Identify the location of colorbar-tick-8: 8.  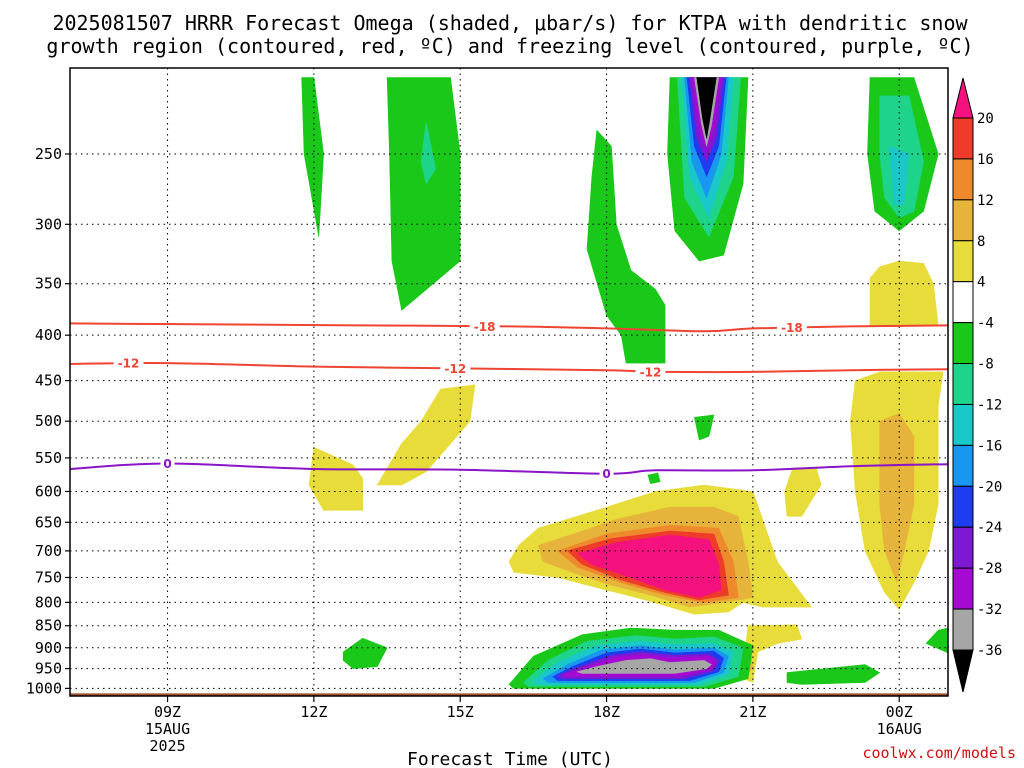
(981, 242).